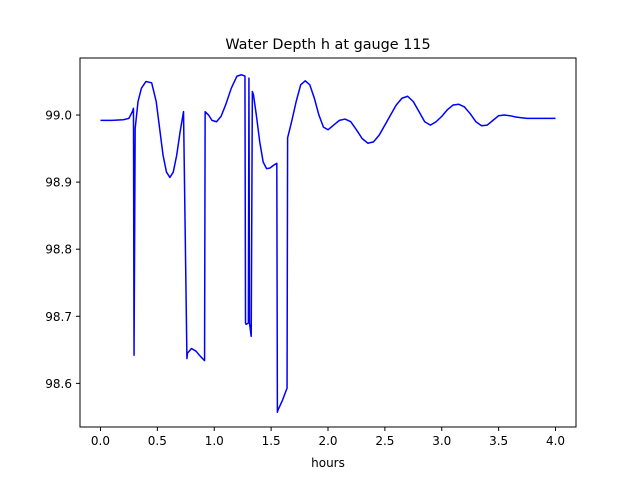 The height and width of the screenshot is (480, 640). What do you see at coordinates (271, 441) in the screenshot?
I see `x-tick-label: 1.5` at bounding box center [271, 441].